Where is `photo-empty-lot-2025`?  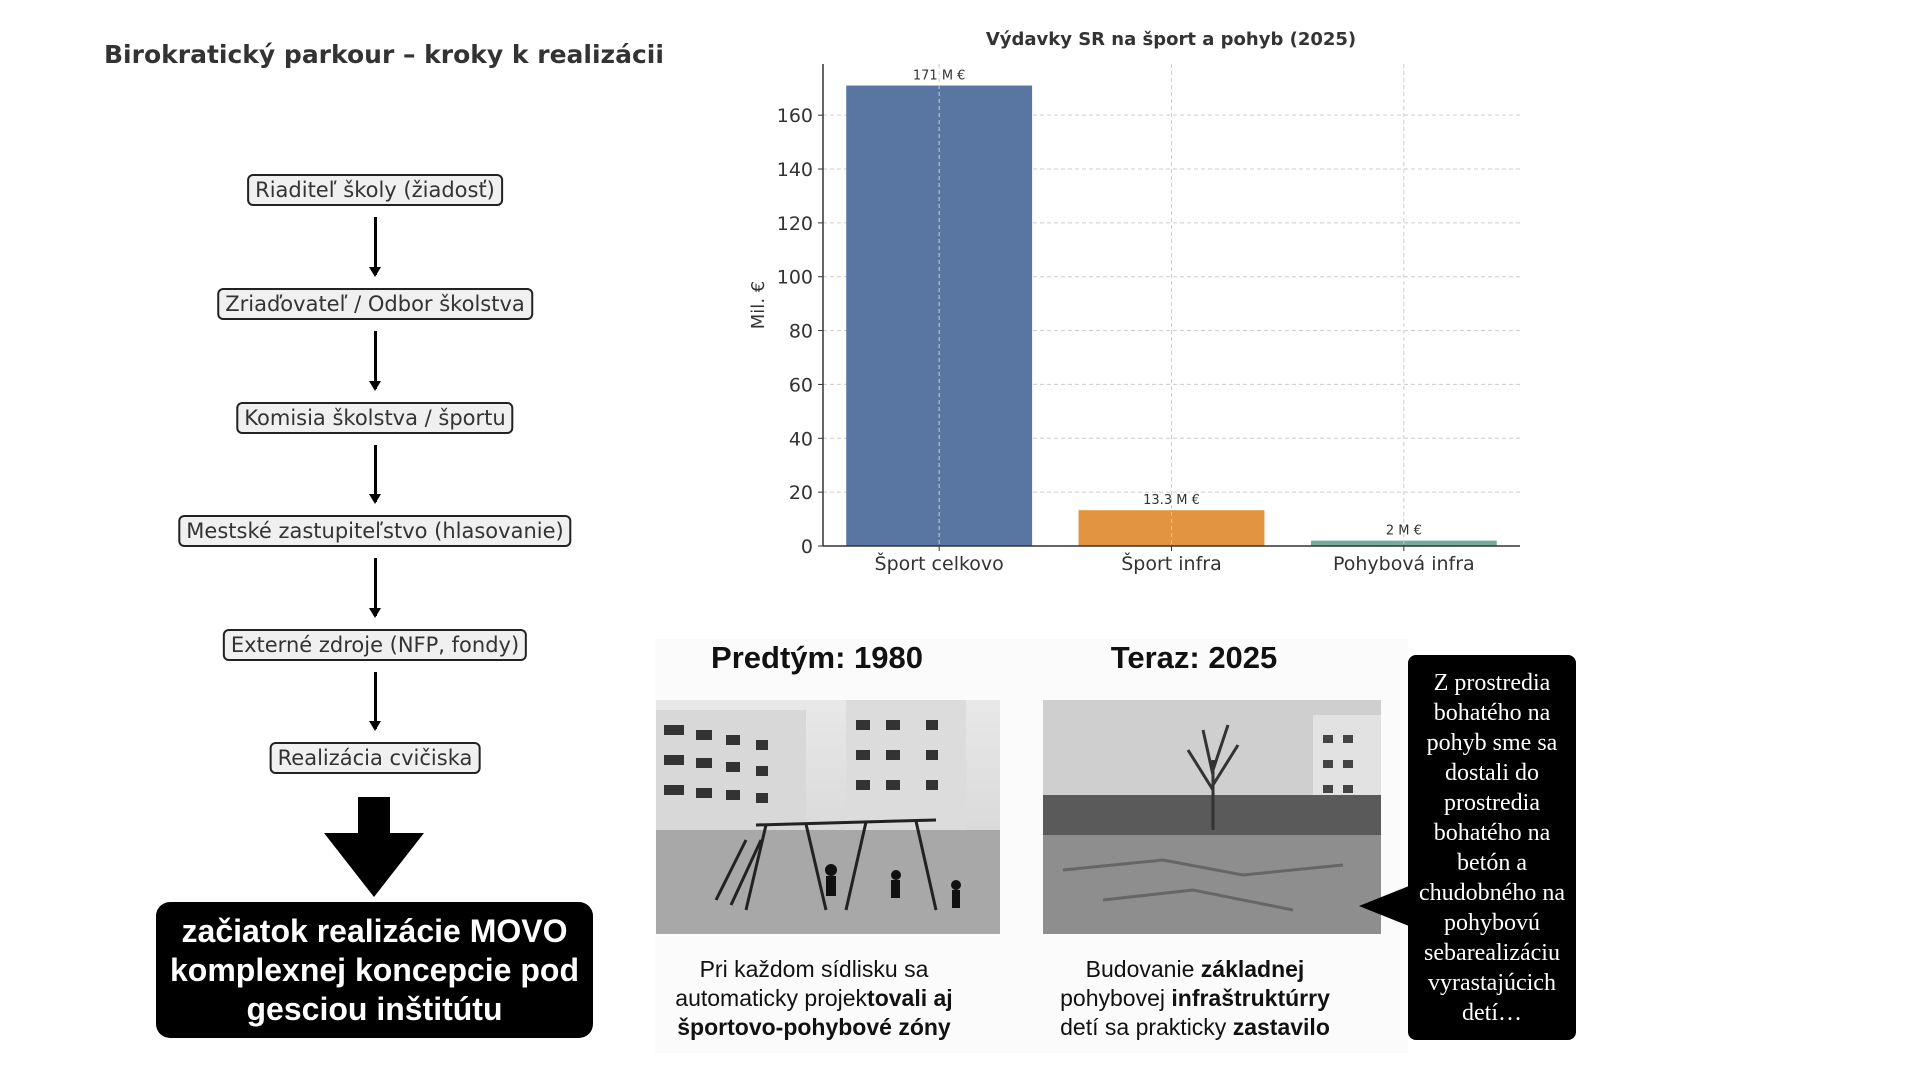
photo-empty-lot-2025 is located at coordinates (1212, 817).